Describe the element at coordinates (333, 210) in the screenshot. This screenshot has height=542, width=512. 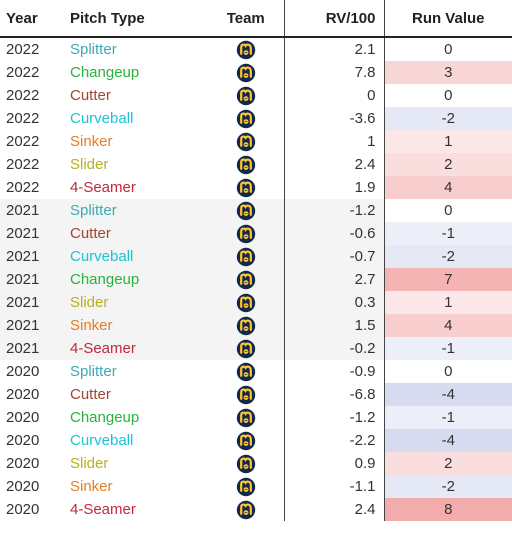
I see `rv100-cell: -1.2` at that location.